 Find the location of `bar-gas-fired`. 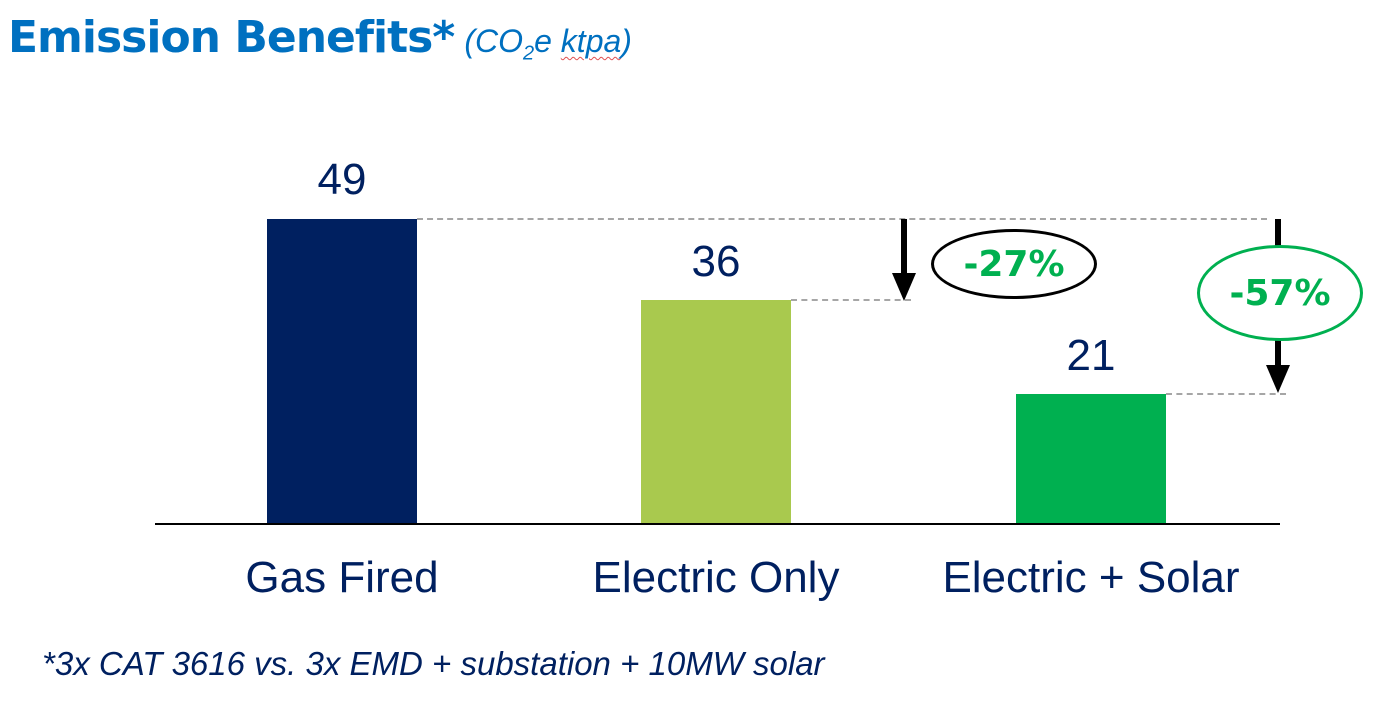

bar-gas-fired is located at coordinates (342, 371).